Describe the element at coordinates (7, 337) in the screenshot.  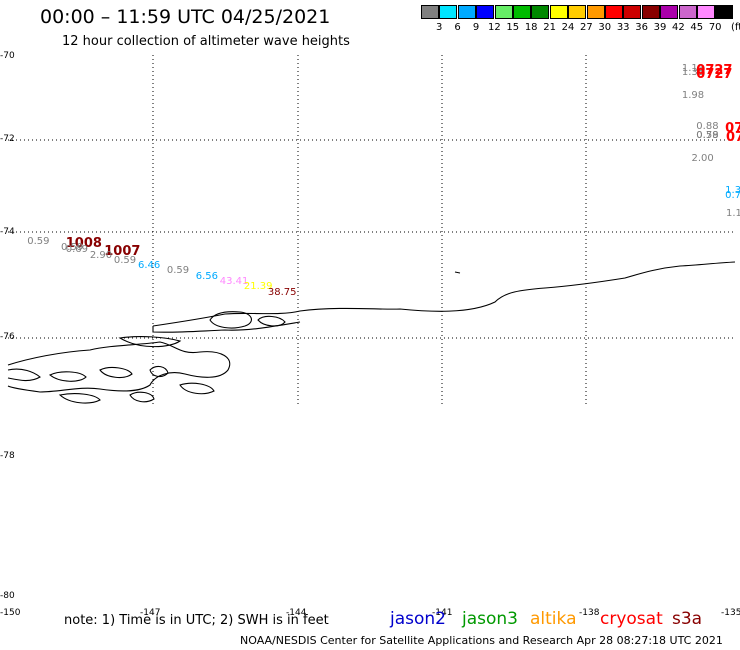
I see `lat-tick-label: -76` at that location.